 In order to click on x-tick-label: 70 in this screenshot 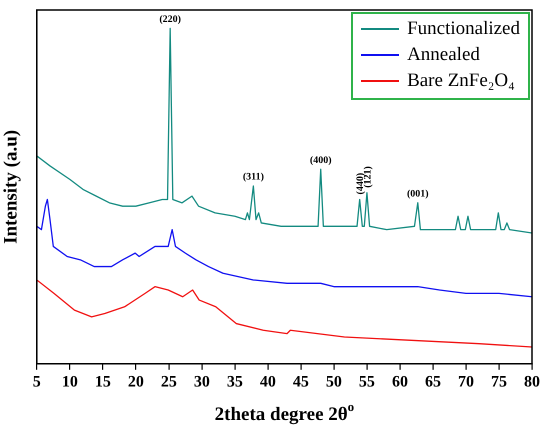, I will do `click(466, 382)`.